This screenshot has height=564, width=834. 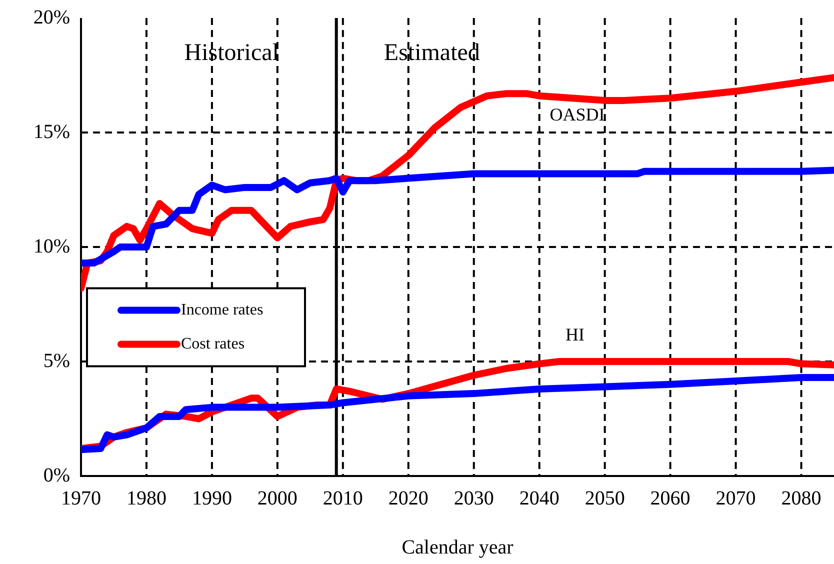 What do you see at coordinates (222, 309) in the screenshot?
I see `legend-label: Income rates` at bounding box center [222, 309].